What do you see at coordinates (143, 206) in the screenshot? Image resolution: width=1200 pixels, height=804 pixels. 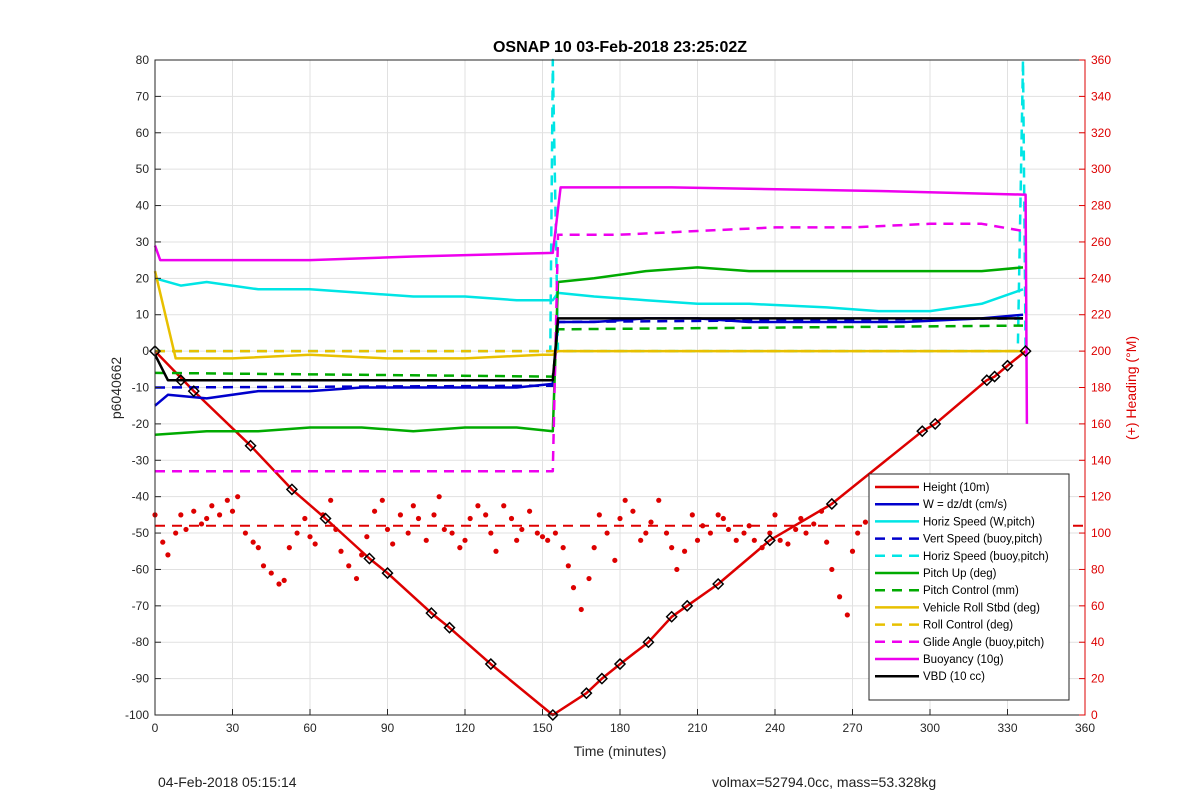 I see `y-tick-label: 40` at bounding box center [143, 206].